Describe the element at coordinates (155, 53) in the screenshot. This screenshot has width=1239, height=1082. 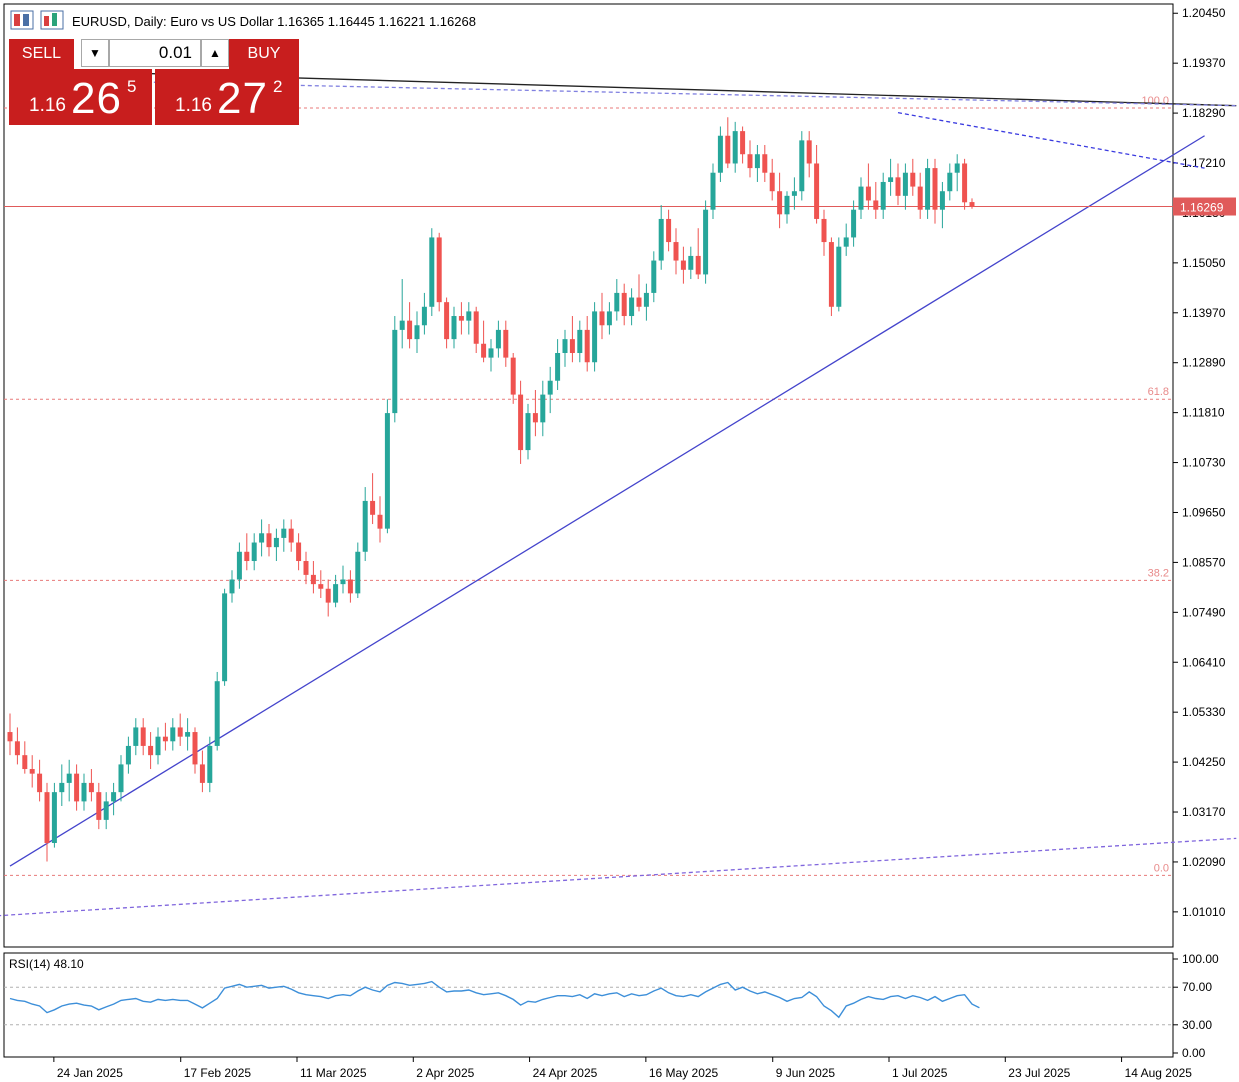
I see `lot-size-input: 0.01` at that location.